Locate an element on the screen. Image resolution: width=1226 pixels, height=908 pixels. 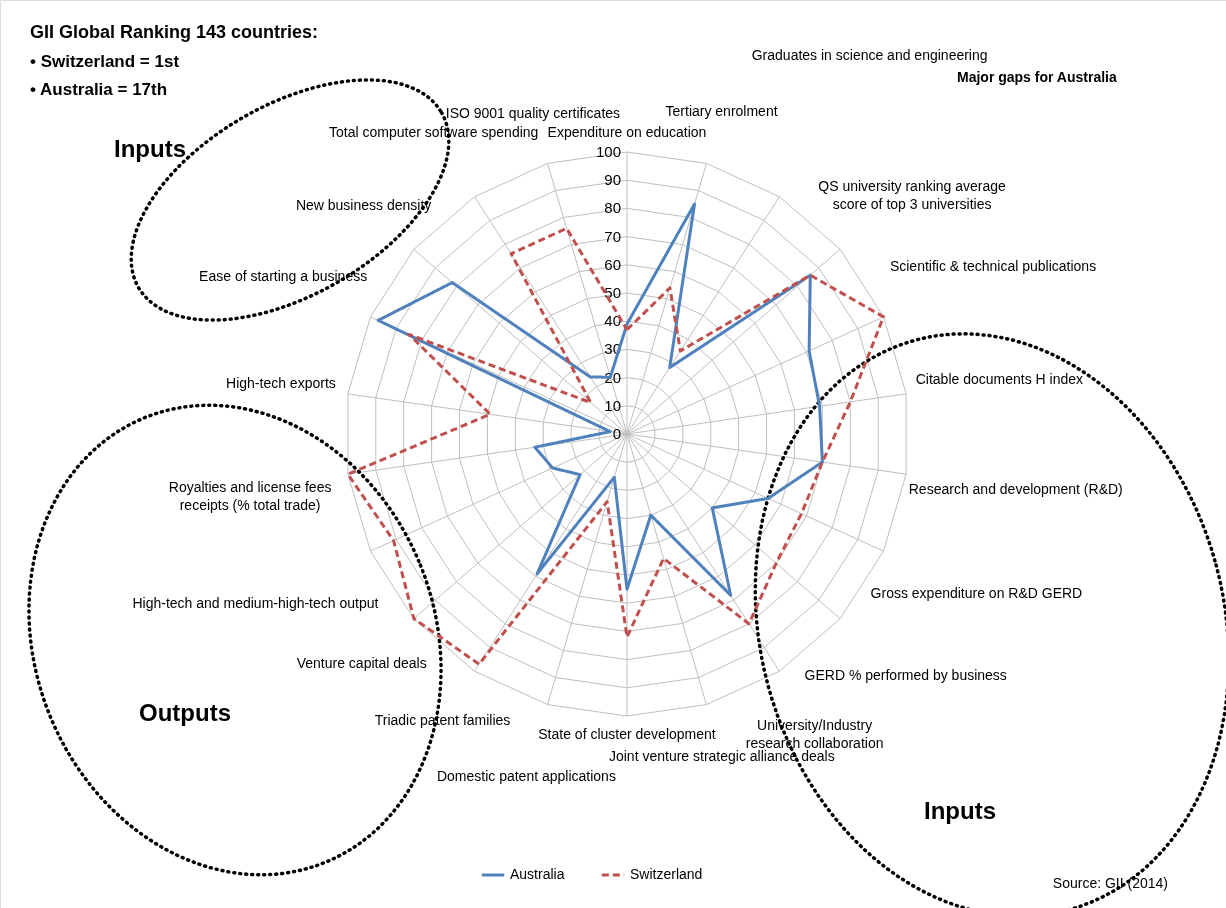
y-tick-label: 50 is located at coordinates (612, 292).